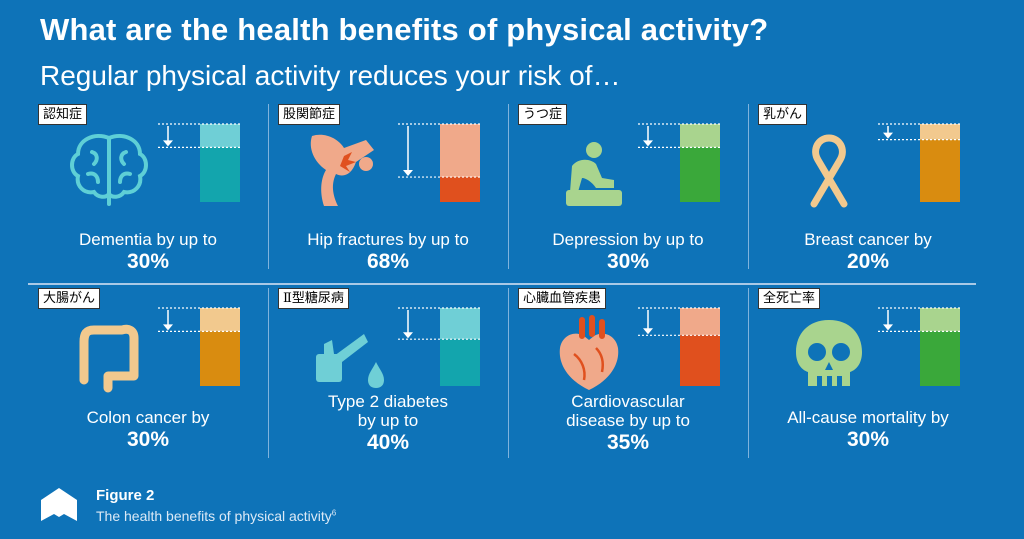 Image resolution: width=1024 pixels, height=539 pixels. What do you see at coordinates (388, 401) in the screenshot?
I see `benefit-caption: Type 2 diabetes` at bounding box center [388, 401].